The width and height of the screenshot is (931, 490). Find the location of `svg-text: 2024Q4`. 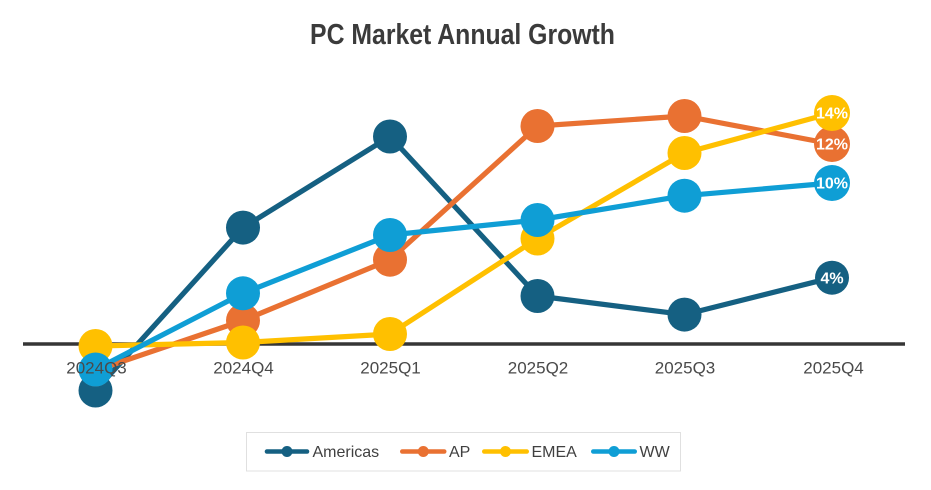

svg-text: 2024Q4 is located at coordinates (243, 368).